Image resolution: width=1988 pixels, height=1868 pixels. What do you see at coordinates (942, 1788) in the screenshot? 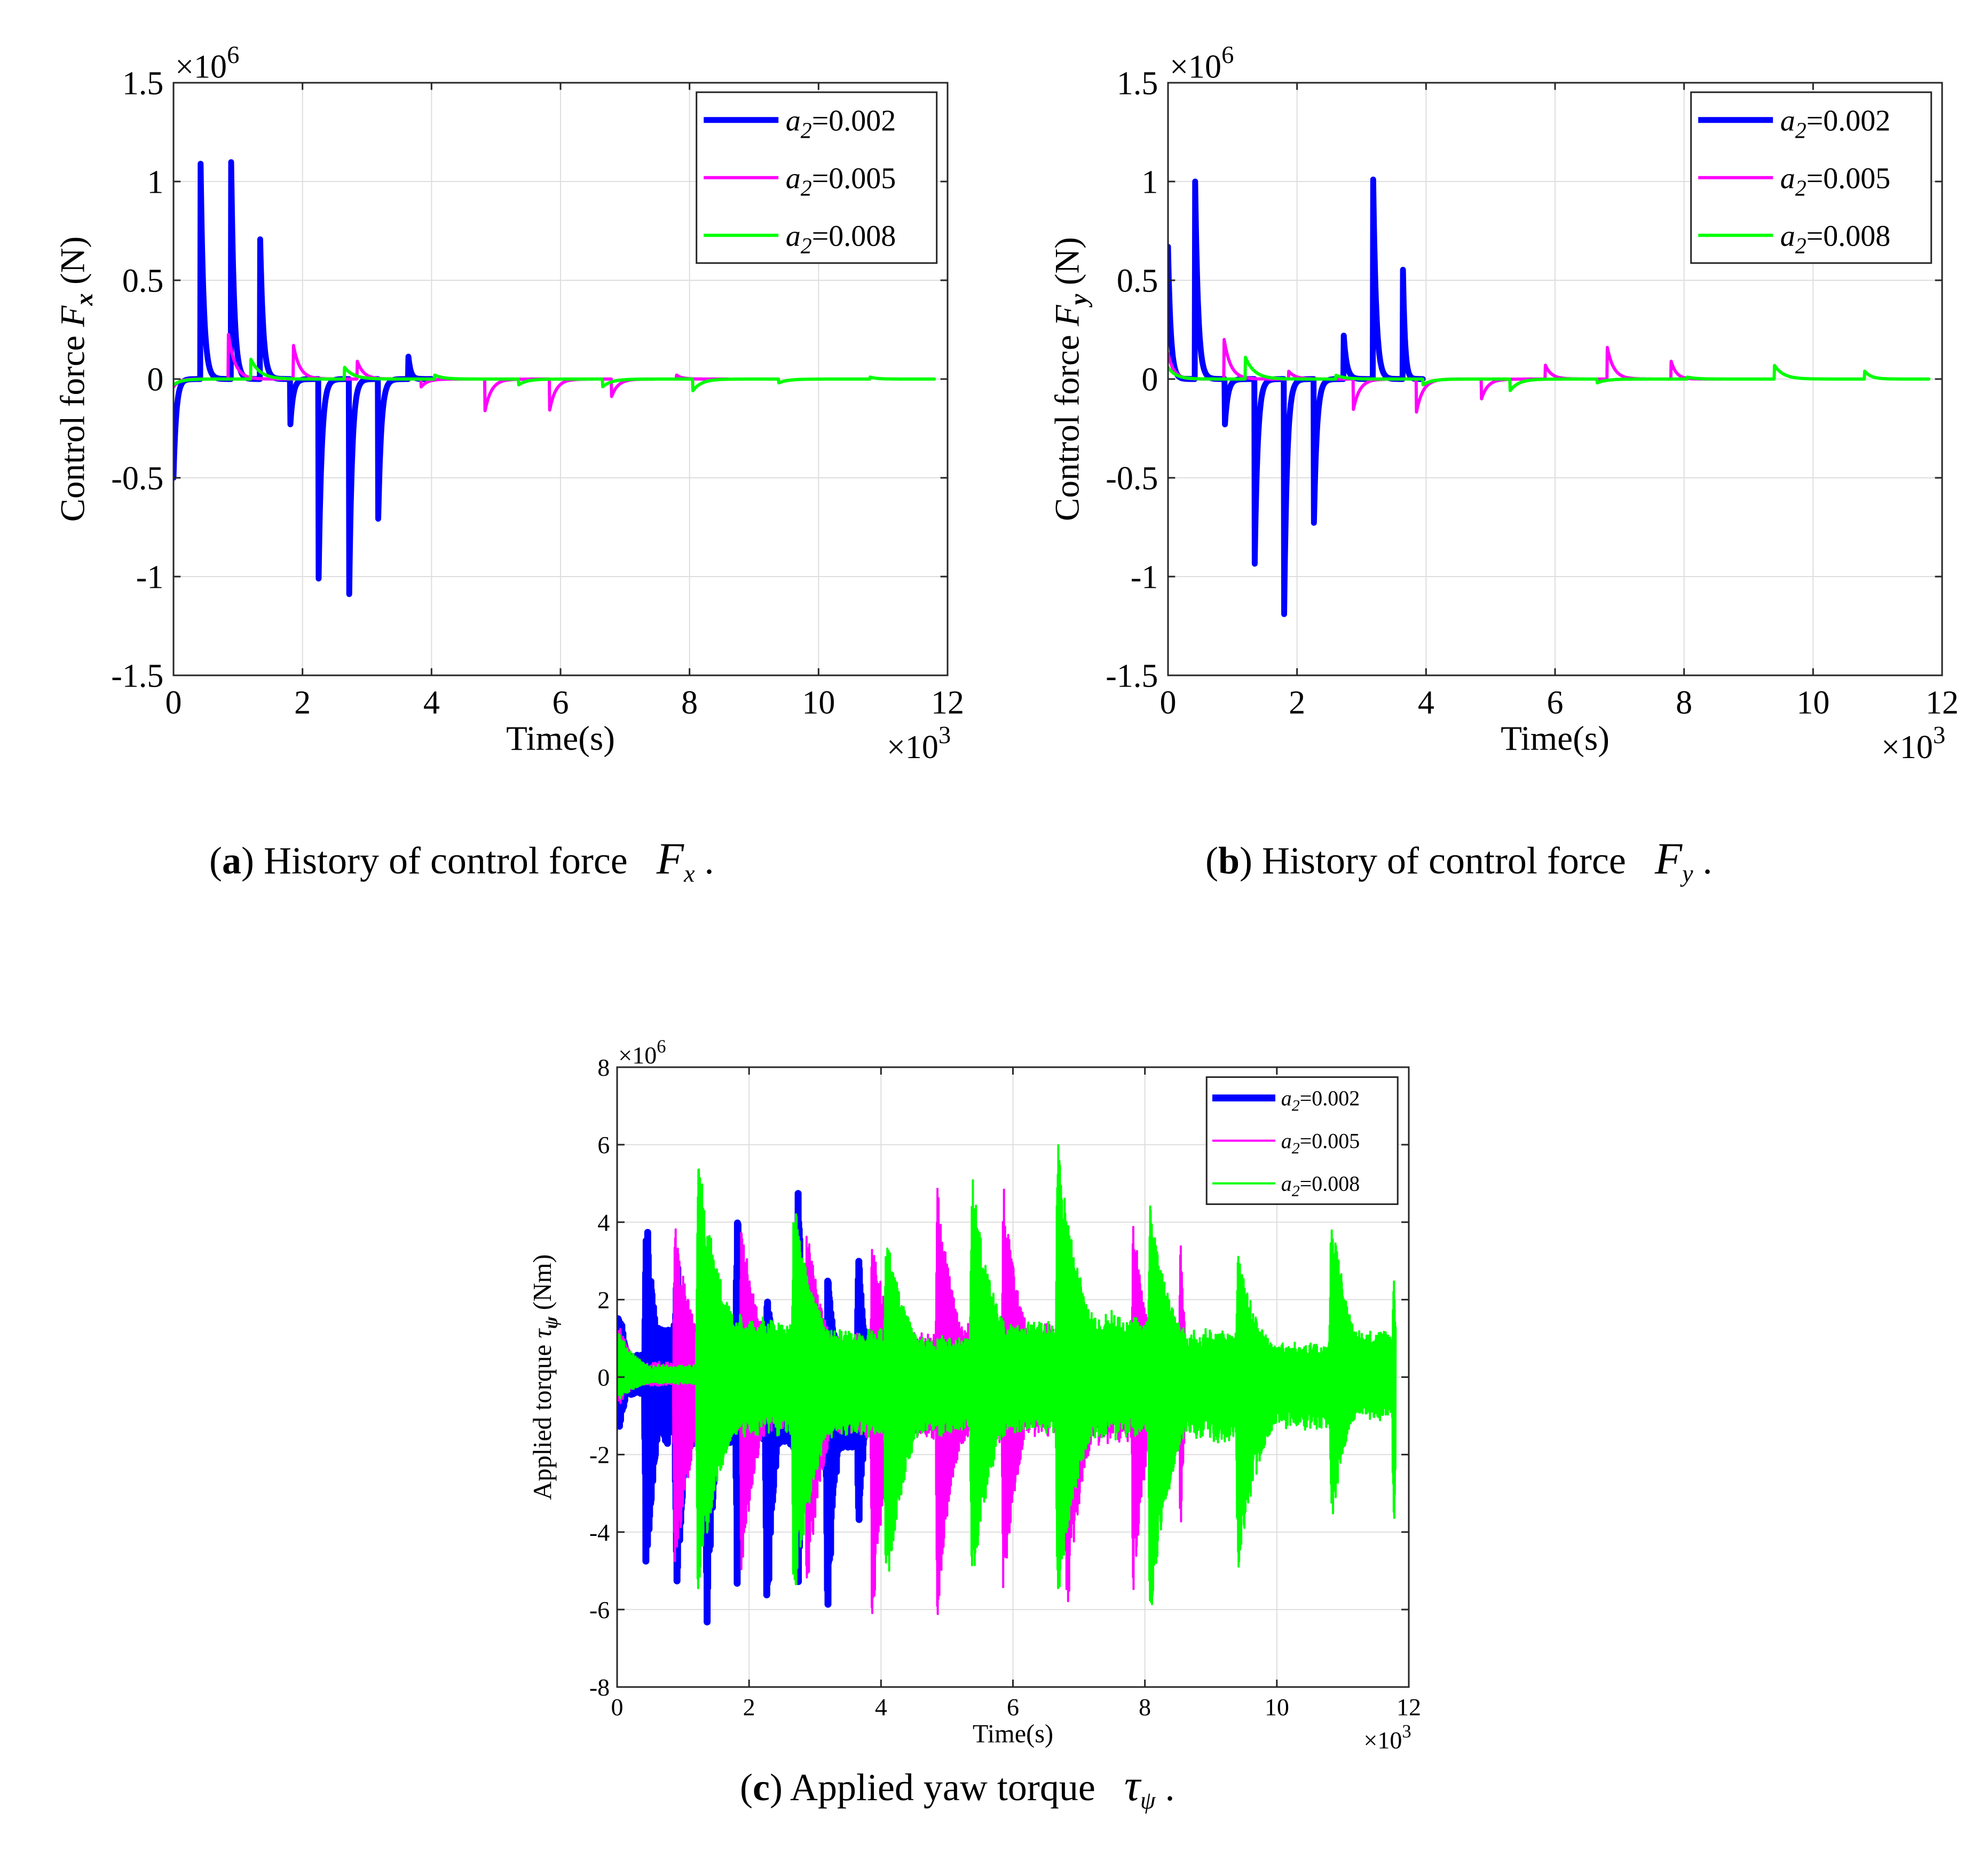
I see `caption-c-text: Applied yaw torque` at bounding box center [942, 1788].